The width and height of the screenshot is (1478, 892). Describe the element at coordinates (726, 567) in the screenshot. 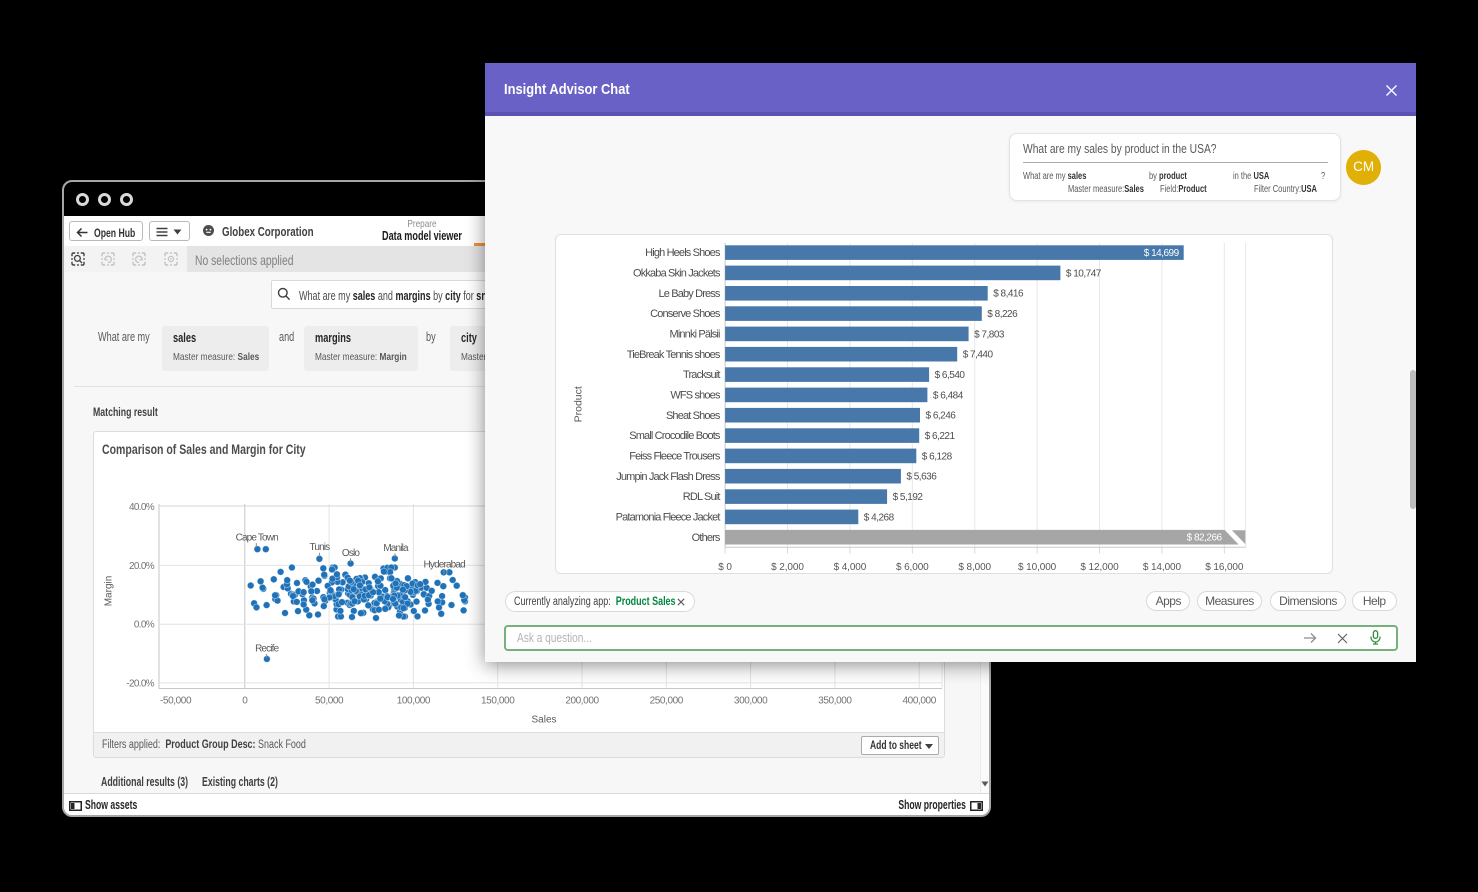

I see `svg-text: $ 0` at that location.